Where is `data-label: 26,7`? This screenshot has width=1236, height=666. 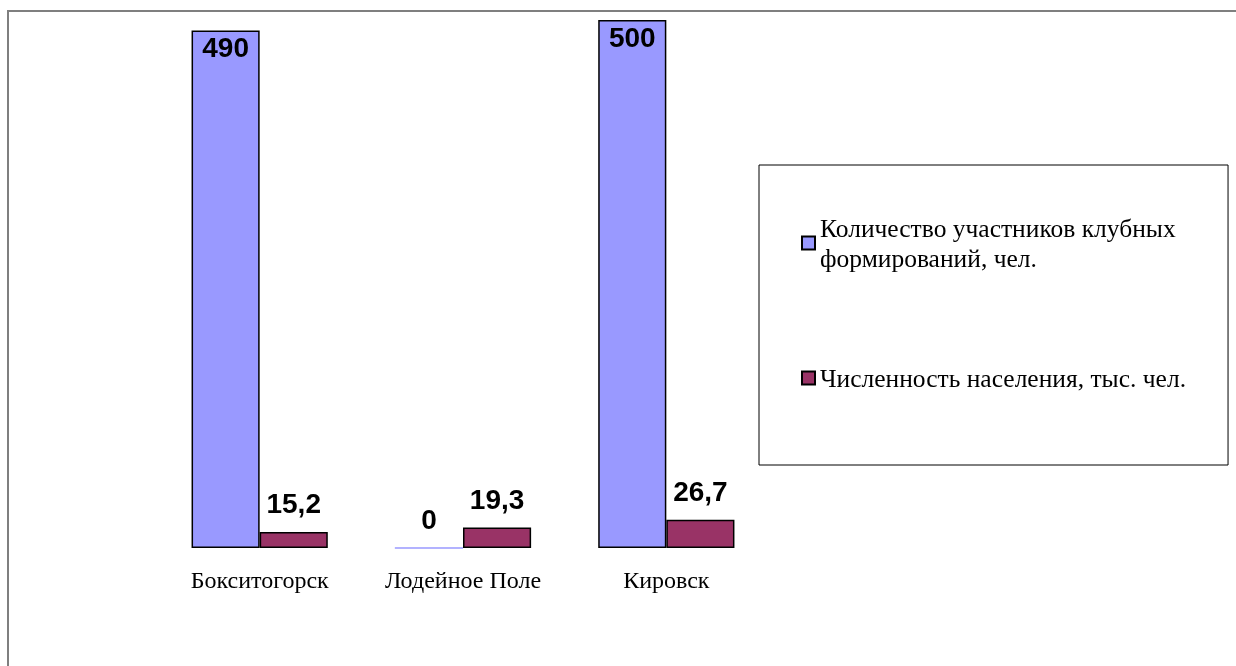
data-label: 26,7 is located at coordinates (700, 492).